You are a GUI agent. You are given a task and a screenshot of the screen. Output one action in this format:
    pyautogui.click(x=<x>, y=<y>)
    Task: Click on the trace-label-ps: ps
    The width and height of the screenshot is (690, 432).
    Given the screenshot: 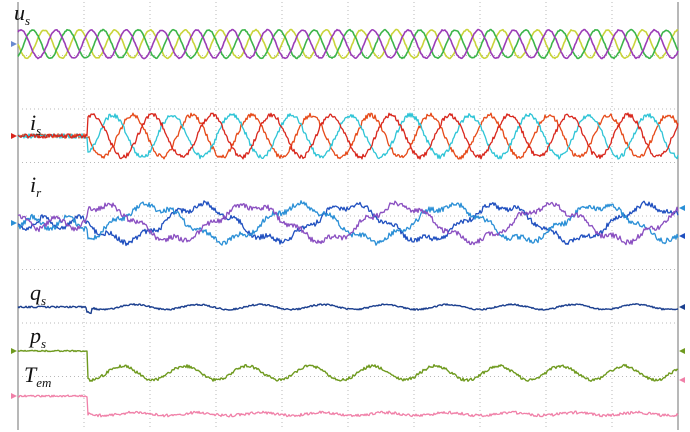 What is the action you would take?
    pyautogui.click(x=37, y=337)
    